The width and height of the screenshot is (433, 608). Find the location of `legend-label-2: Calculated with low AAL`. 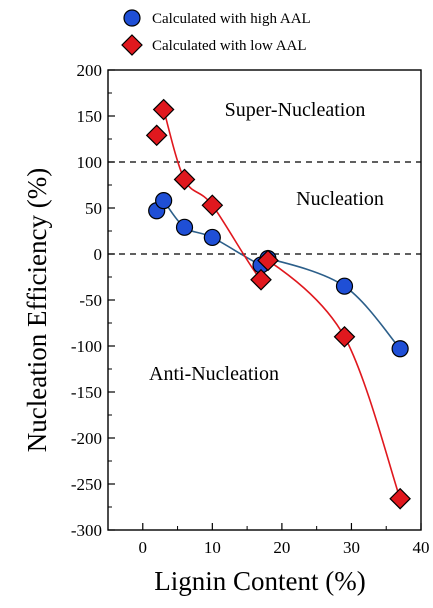

legend-label-2: Calculated with low AAL is located at coordinates (229, 46).